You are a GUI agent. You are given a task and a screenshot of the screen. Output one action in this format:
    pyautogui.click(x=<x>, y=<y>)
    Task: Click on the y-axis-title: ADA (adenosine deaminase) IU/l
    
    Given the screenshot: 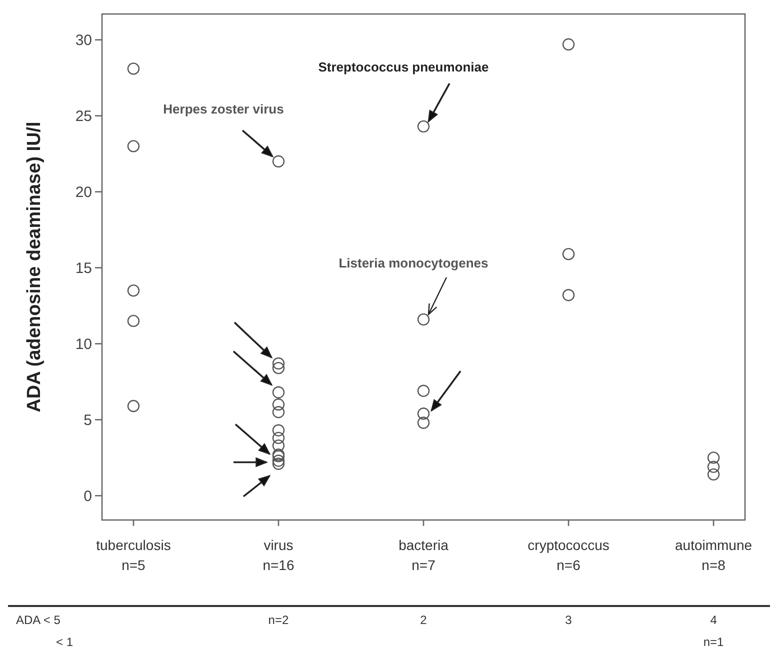 What is the action you would take?
    pyautogui.click(x=34, y=267)
    